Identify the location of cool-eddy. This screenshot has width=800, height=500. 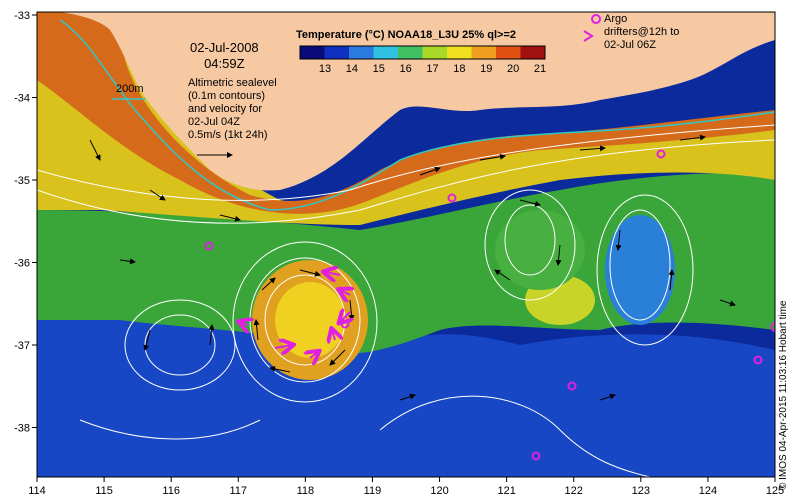
(640, 270).